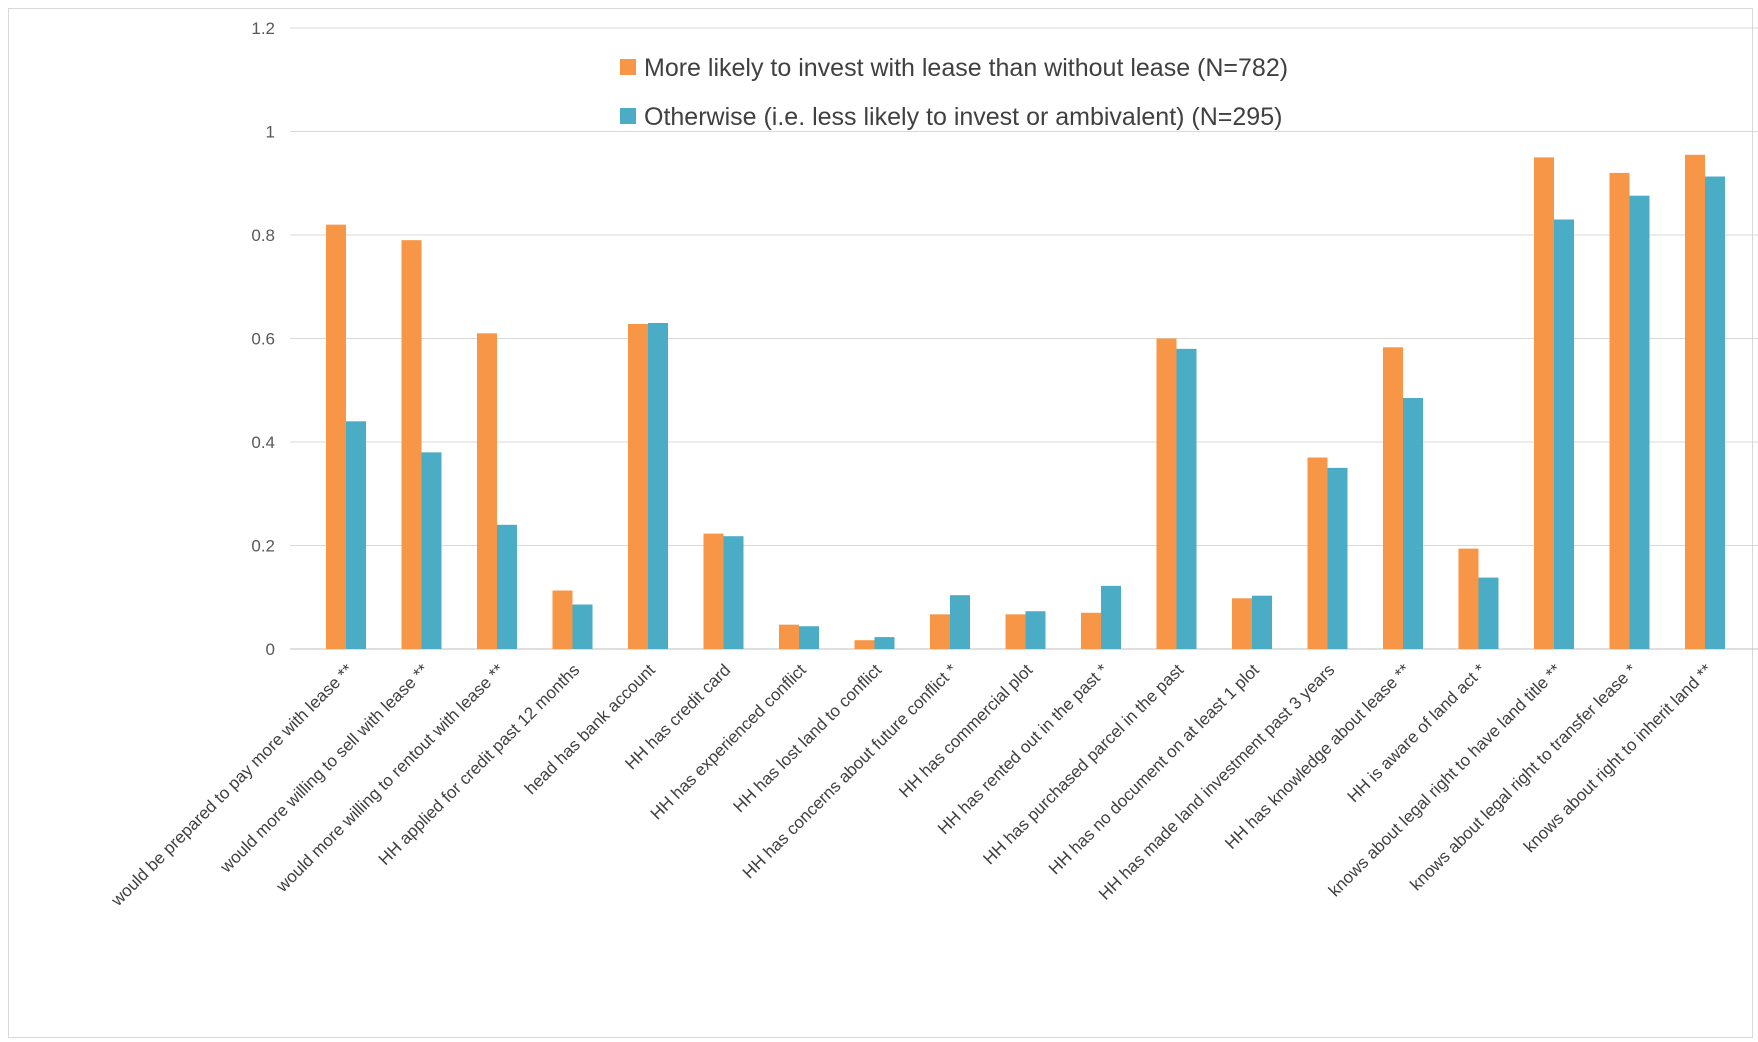 The width and height of the screenshot is (1758, 1042). What do you see at coordinates (263, 546) in the screenshot?
I see `y-tick-label: 0.2` at bounding box center [263, 546].